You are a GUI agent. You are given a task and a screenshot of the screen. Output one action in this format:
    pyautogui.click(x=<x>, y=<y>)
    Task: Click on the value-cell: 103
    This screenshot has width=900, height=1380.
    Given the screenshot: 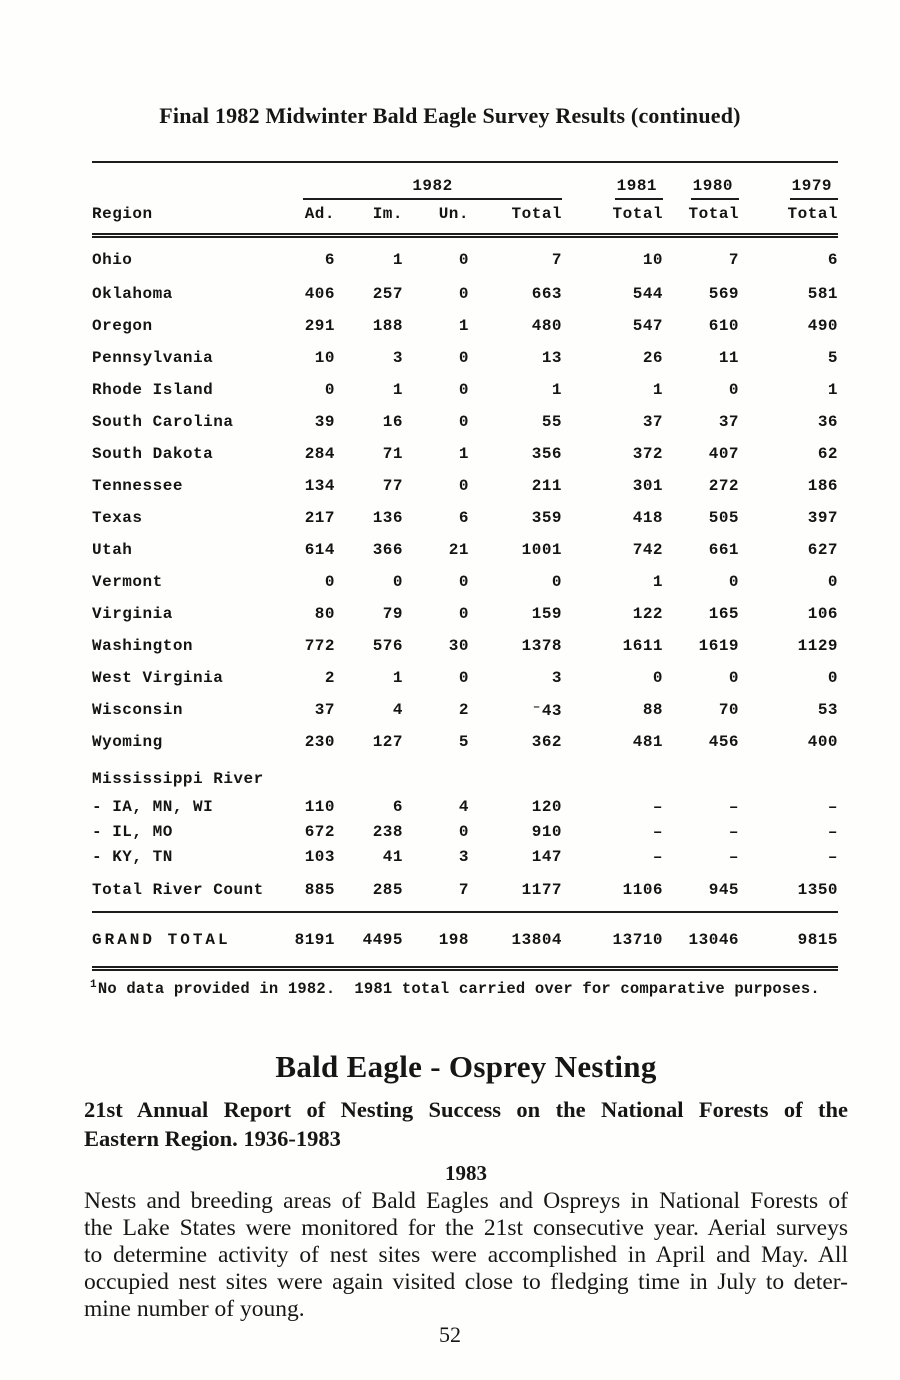 What is the action you would take?
    pyautogui.click(x=319, y=856)
    